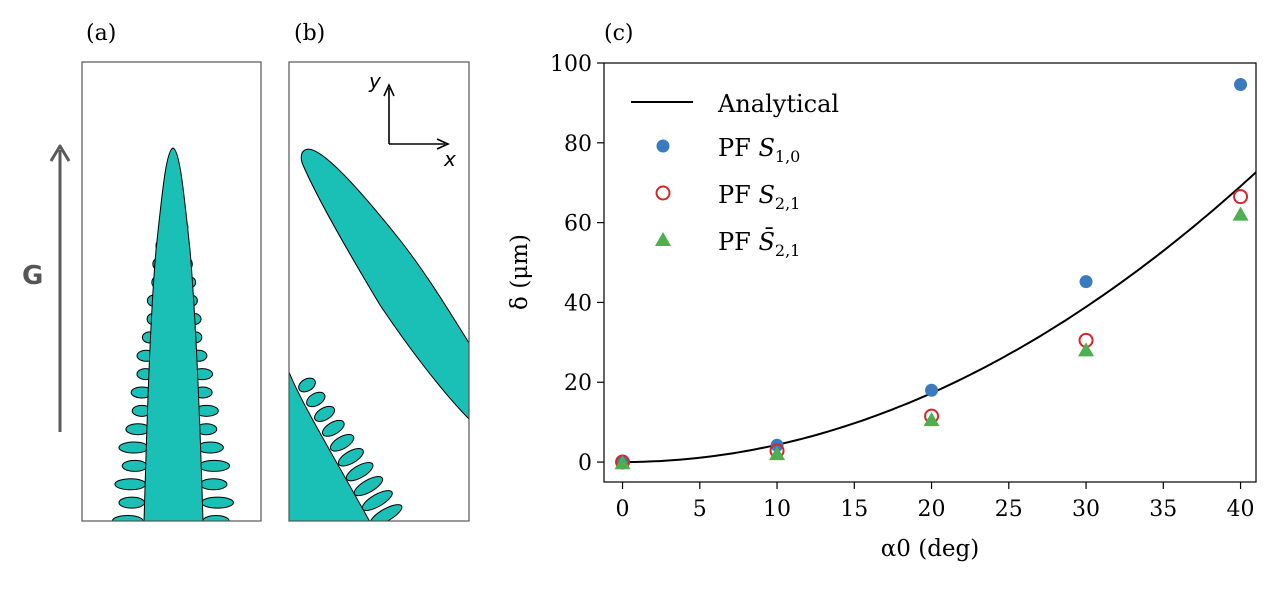  I want to click on legend-pf-s10-marker, so click(663, 146).